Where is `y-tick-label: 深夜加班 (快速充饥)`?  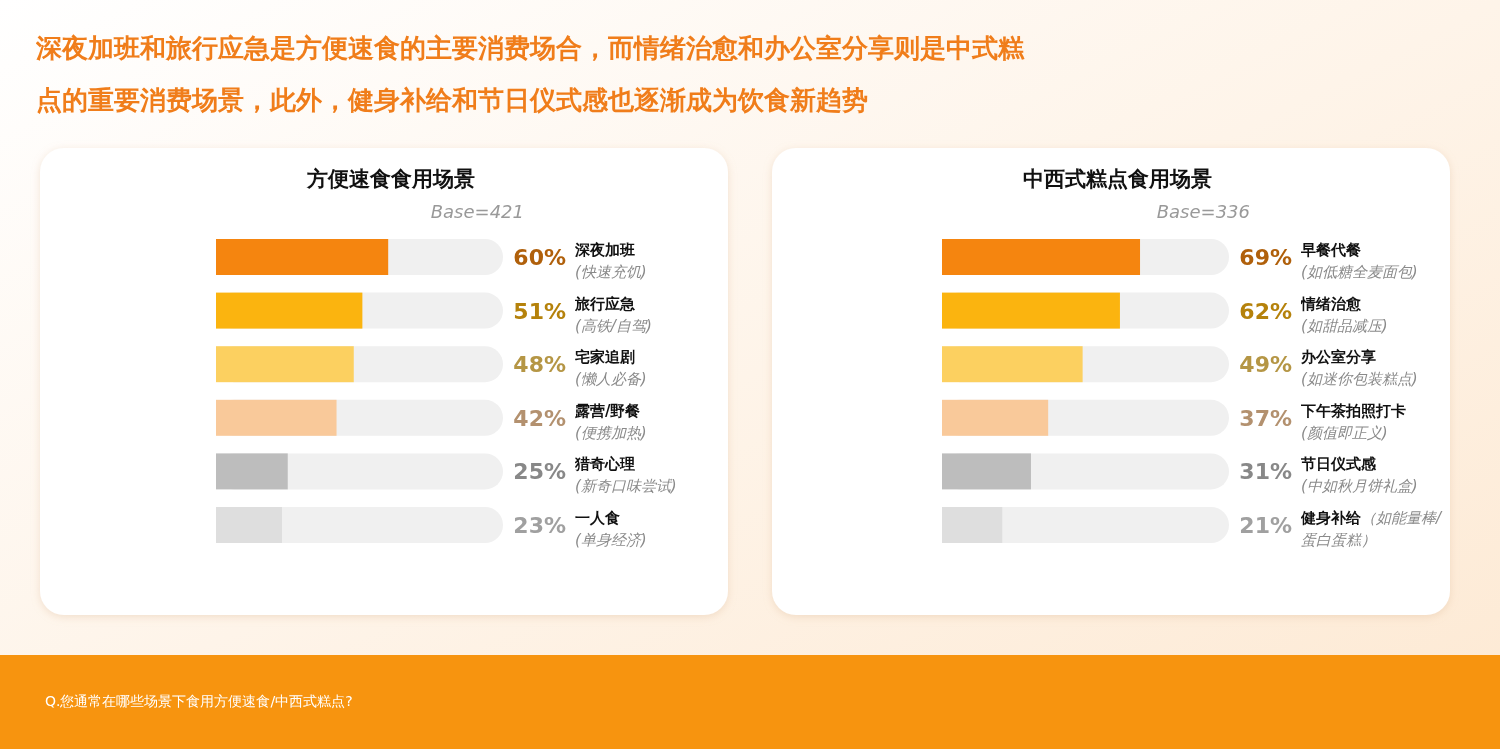
y-tick-label: 深夜加班 (快速充饥) is located at coordinates (611, 261).